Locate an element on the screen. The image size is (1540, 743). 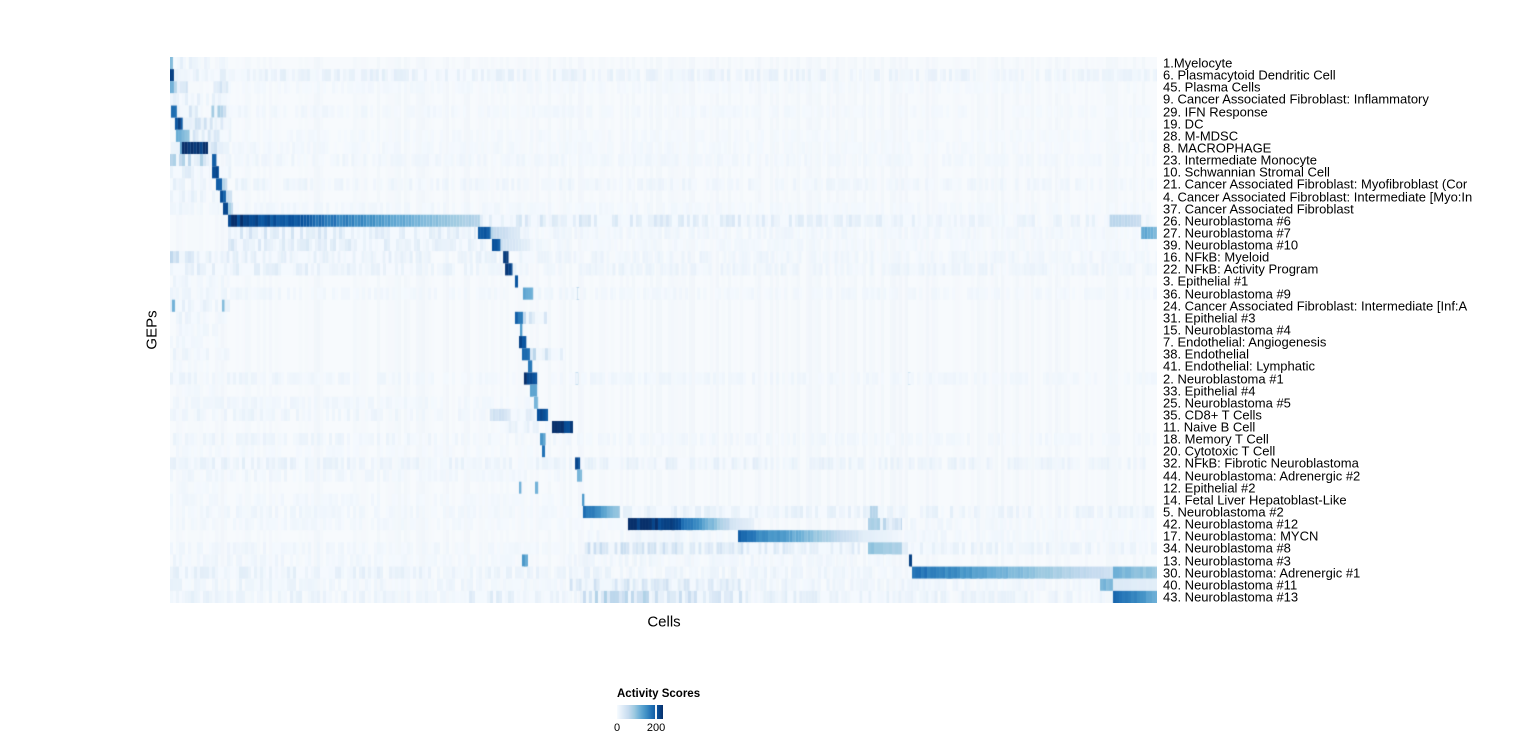
row-label: 28. M-MDSC is located at coordinates (1201, 136).